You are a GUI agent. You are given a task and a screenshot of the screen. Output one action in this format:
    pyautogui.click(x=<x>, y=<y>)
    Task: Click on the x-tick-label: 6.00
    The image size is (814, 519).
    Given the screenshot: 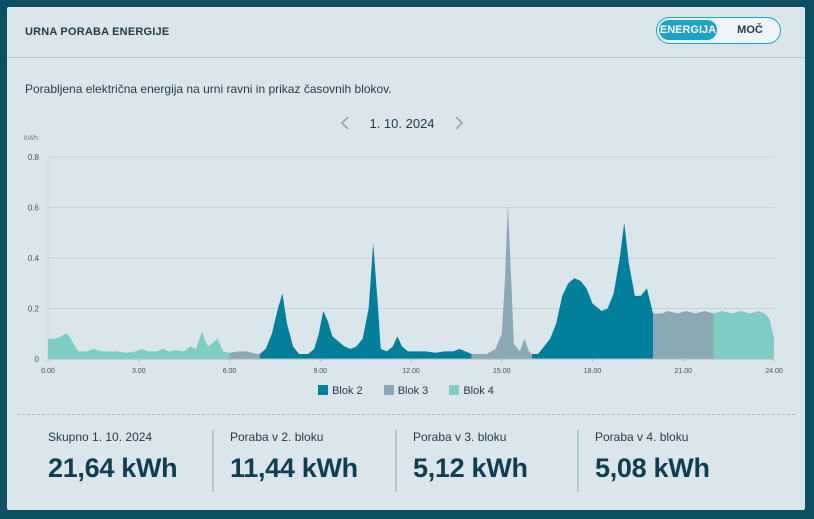 What is the action you would take?
    pyautogui.click(x=230, y=371)
    